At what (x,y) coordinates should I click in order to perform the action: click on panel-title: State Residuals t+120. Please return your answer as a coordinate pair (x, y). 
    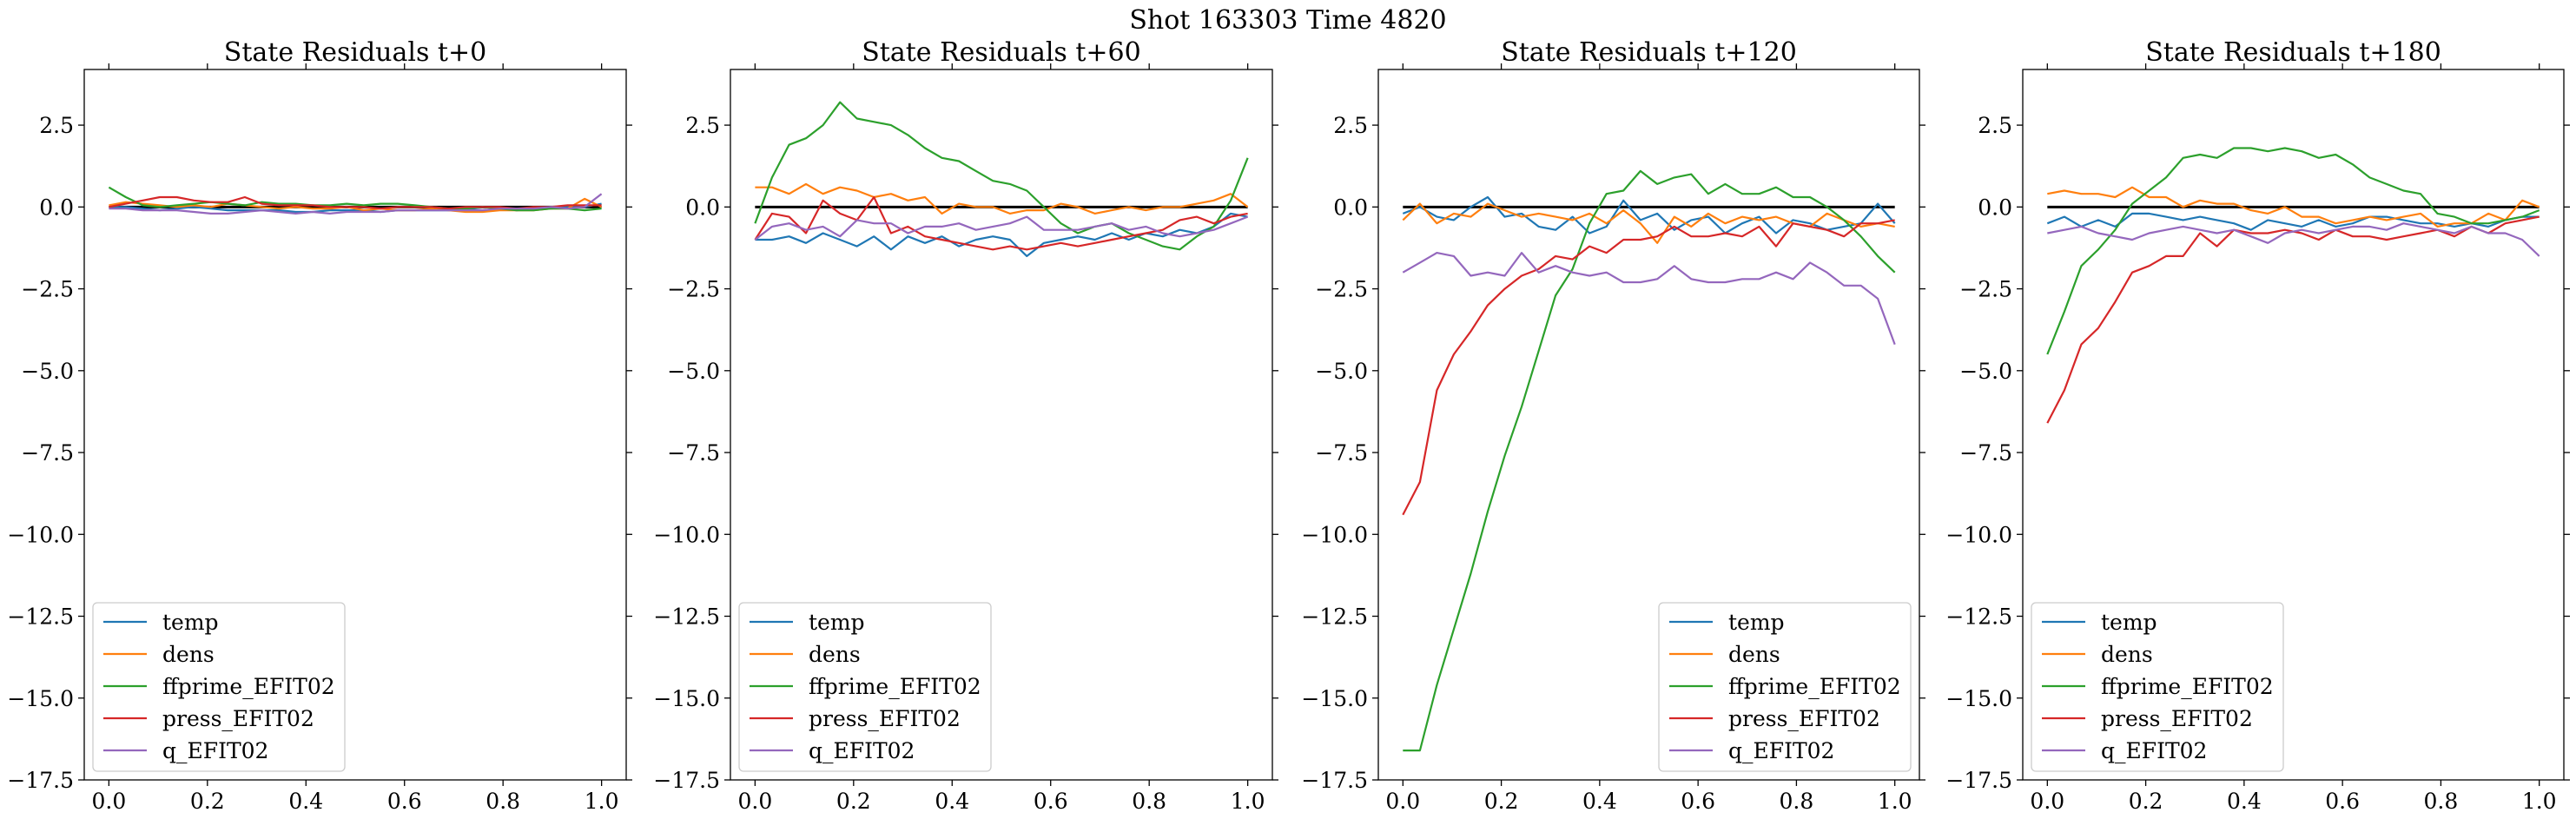
    Looking at the image, I should click on (1649, 52).